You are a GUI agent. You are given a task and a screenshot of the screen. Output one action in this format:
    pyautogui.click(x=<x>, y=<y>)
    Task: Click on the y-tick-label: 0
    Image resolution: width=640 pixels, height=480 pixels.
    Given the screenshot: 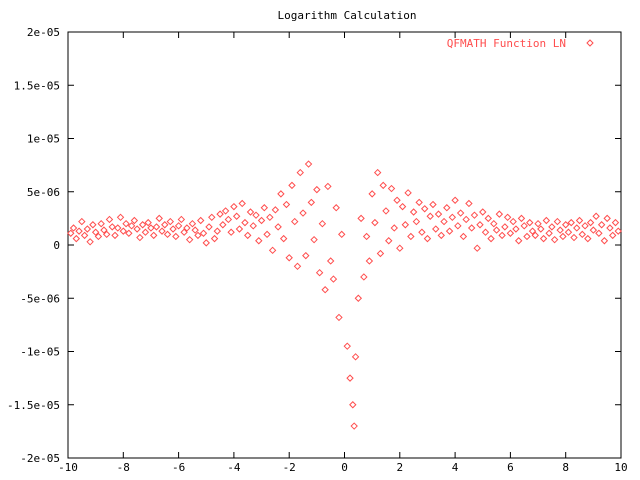 What is the action you would take?
    pyautogui.click(x=56, y=245)
    